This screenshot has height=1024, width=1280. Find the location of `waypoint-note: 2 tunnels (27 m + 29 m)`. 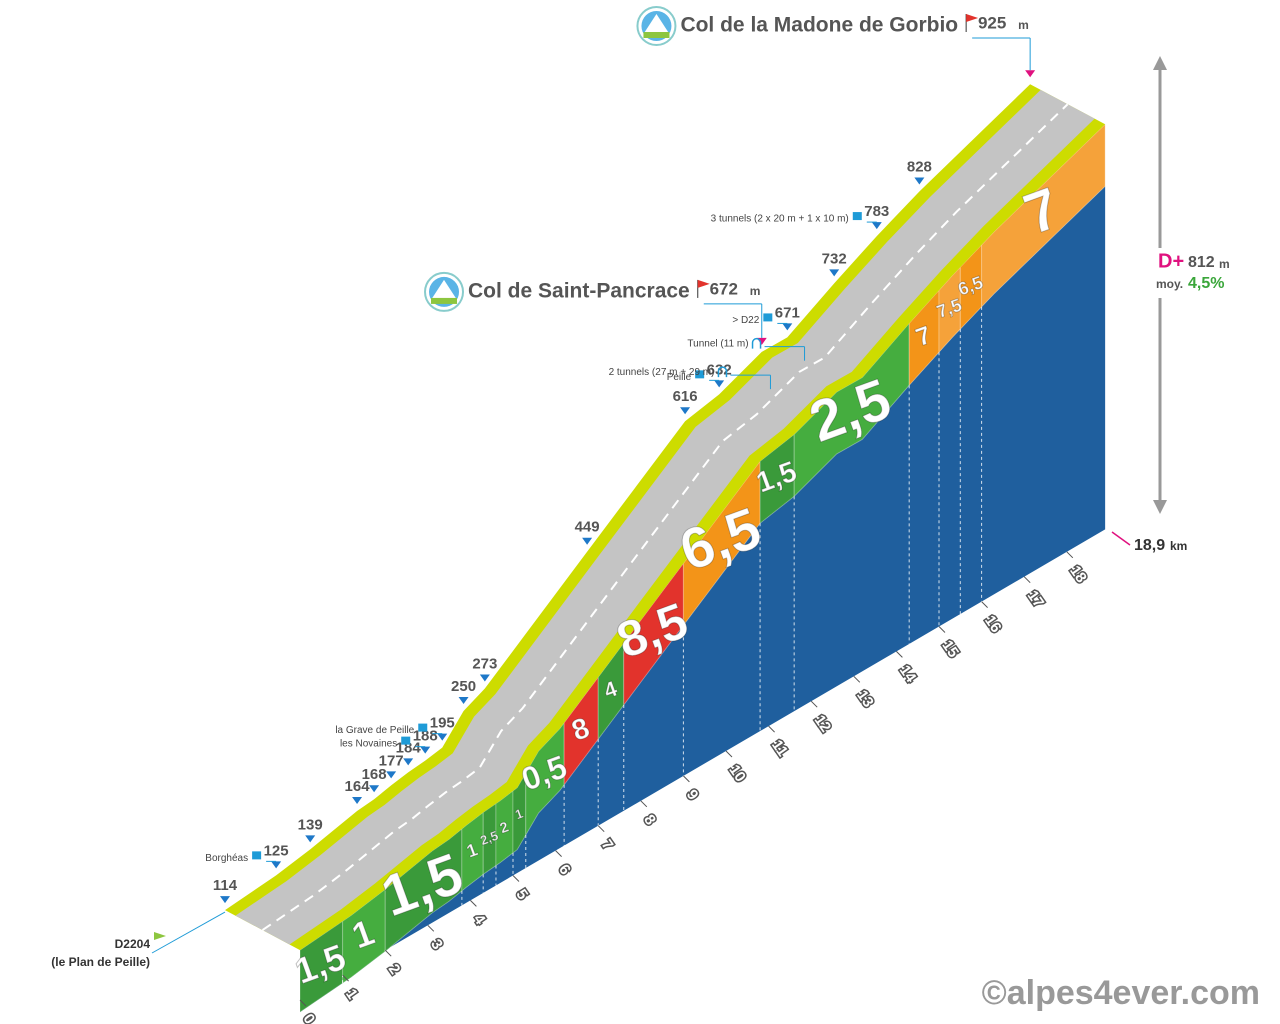

waypoint-note: 2 tunnels (27 m + 29 m) is located at coordinates (662, 372).